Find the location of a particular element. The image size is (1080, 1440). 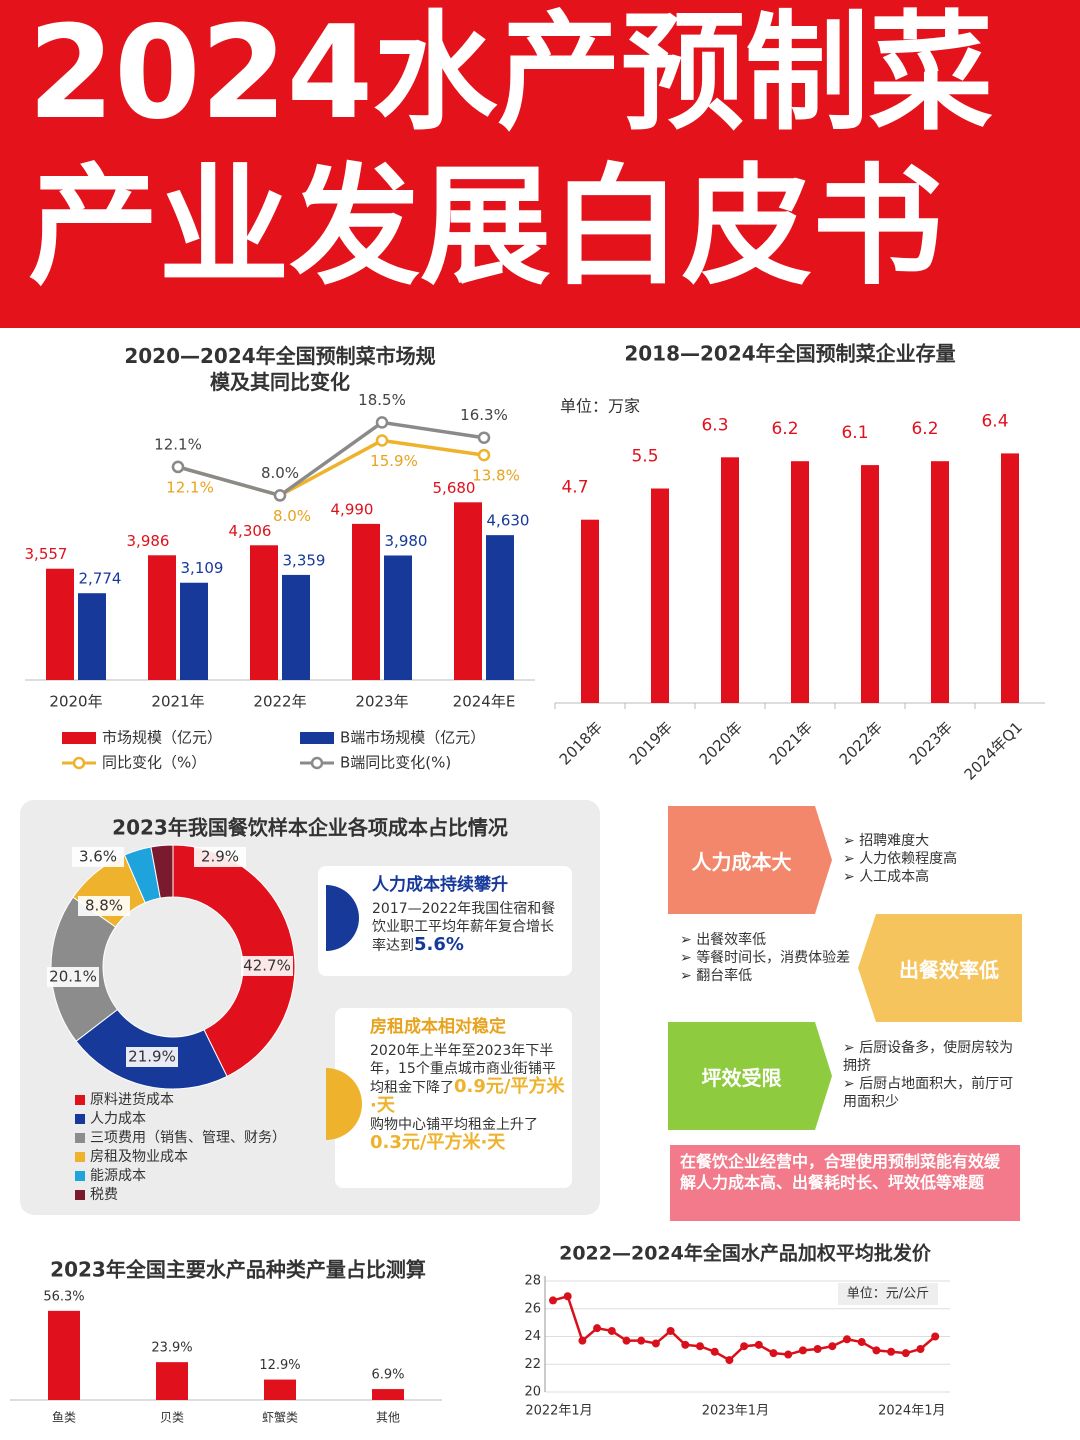

x-tick-label: 虾蟹类 is located at coordinates (280, 1417).